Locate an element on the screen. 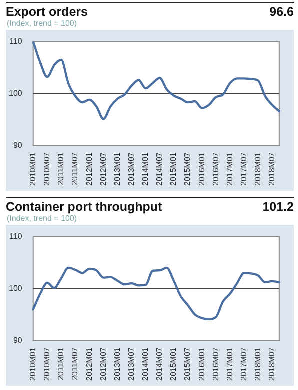 This screenshot has width=298, height=390. chart-title: Container port throughput is located at coordinates (84, 207).